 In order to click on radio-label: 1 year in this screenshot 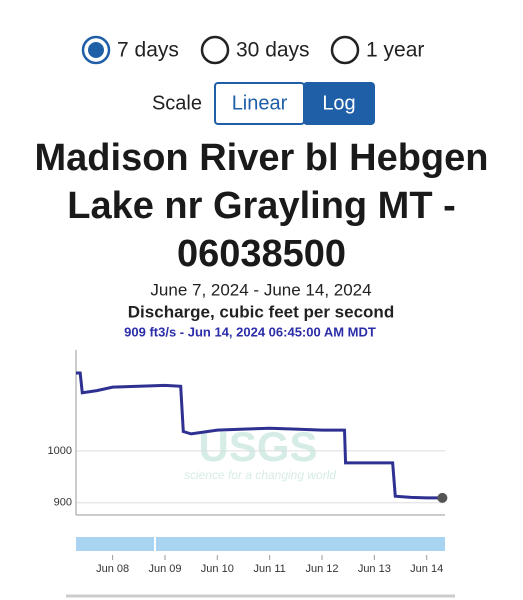, I will do `click(395, 50)`.